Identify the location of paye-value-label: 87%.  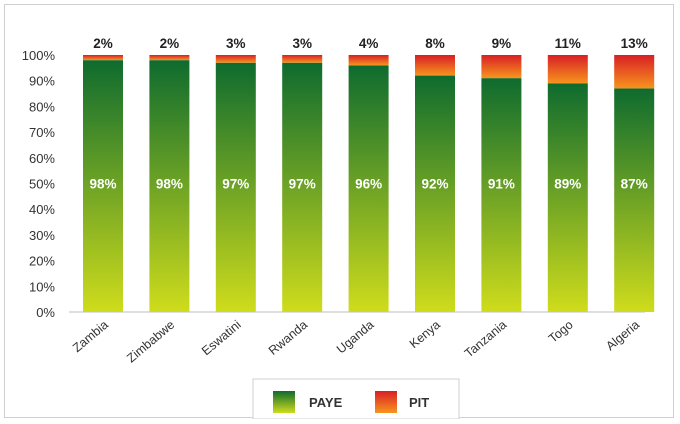
(634, 184).